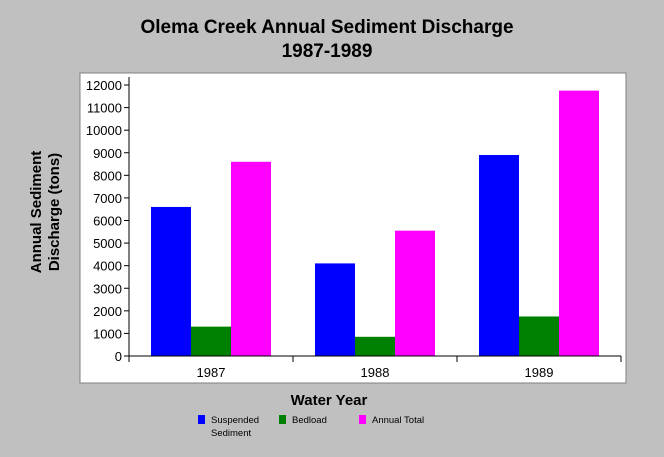 The height and width of the screenshot is (457, 664). I want to click on y-tick-label-12000: 12000, so click(104, 85).